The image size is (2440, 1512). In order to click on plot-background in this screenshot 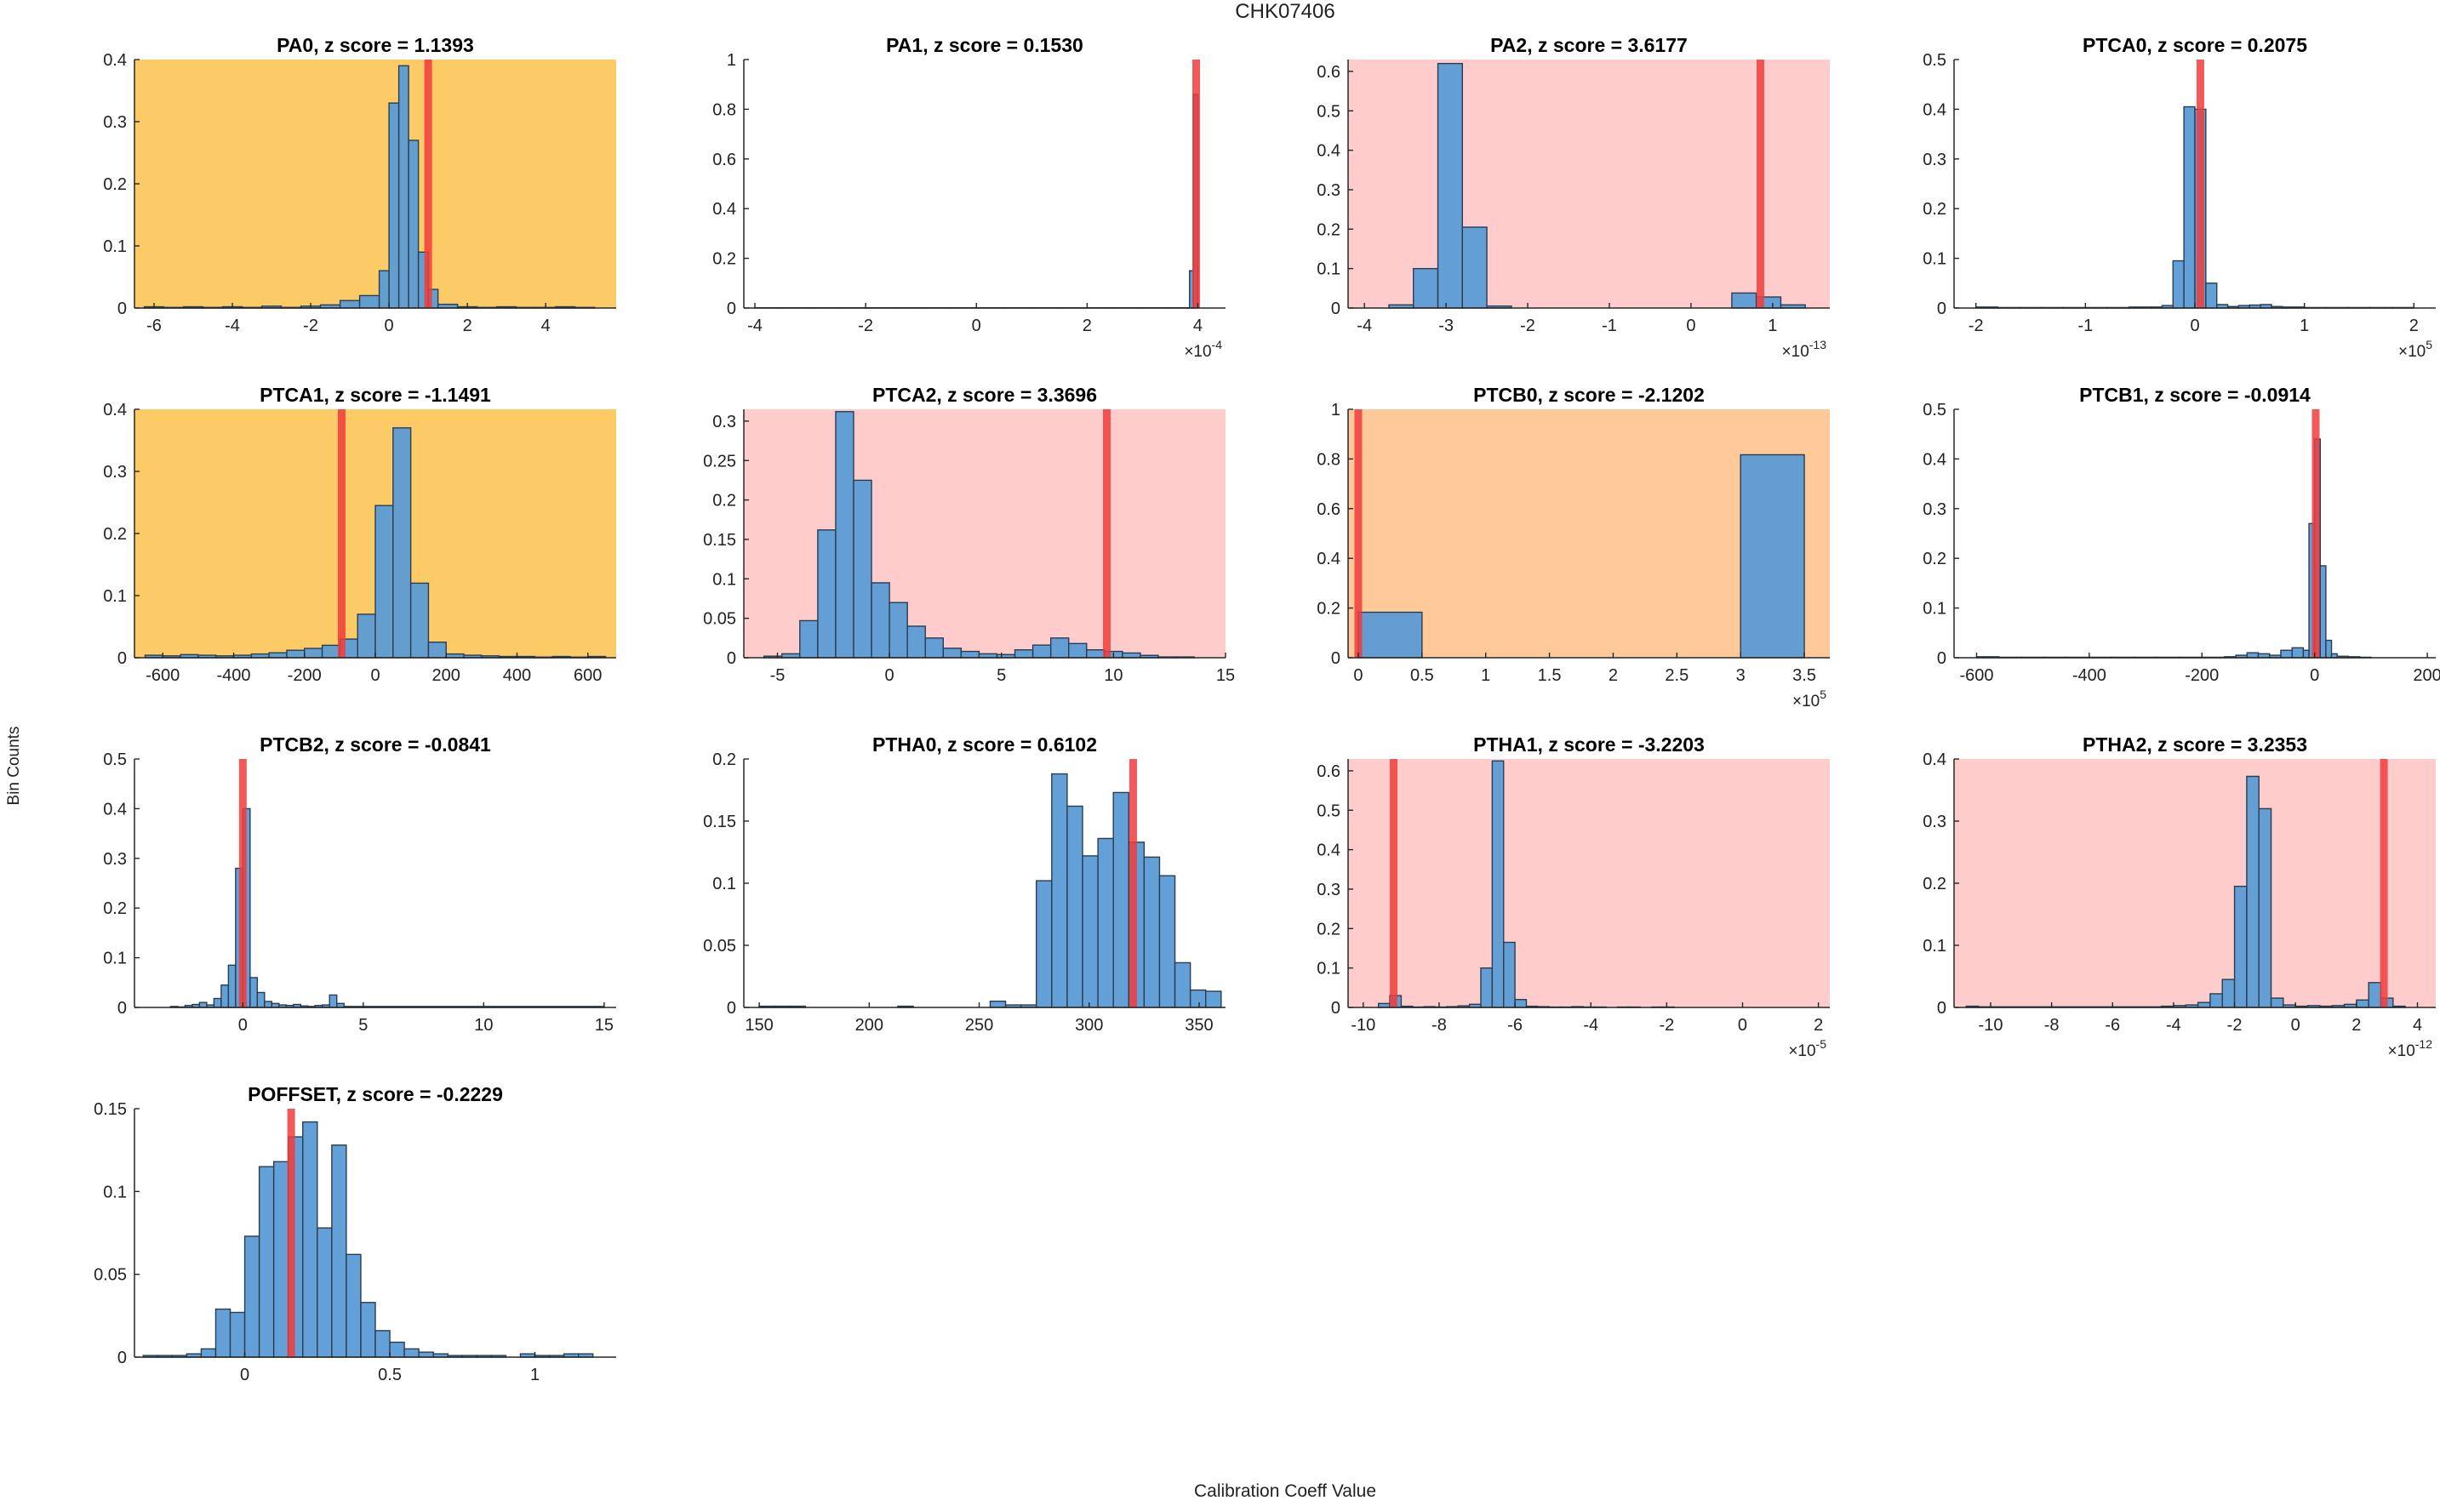, I will do `click(985, 184)`.